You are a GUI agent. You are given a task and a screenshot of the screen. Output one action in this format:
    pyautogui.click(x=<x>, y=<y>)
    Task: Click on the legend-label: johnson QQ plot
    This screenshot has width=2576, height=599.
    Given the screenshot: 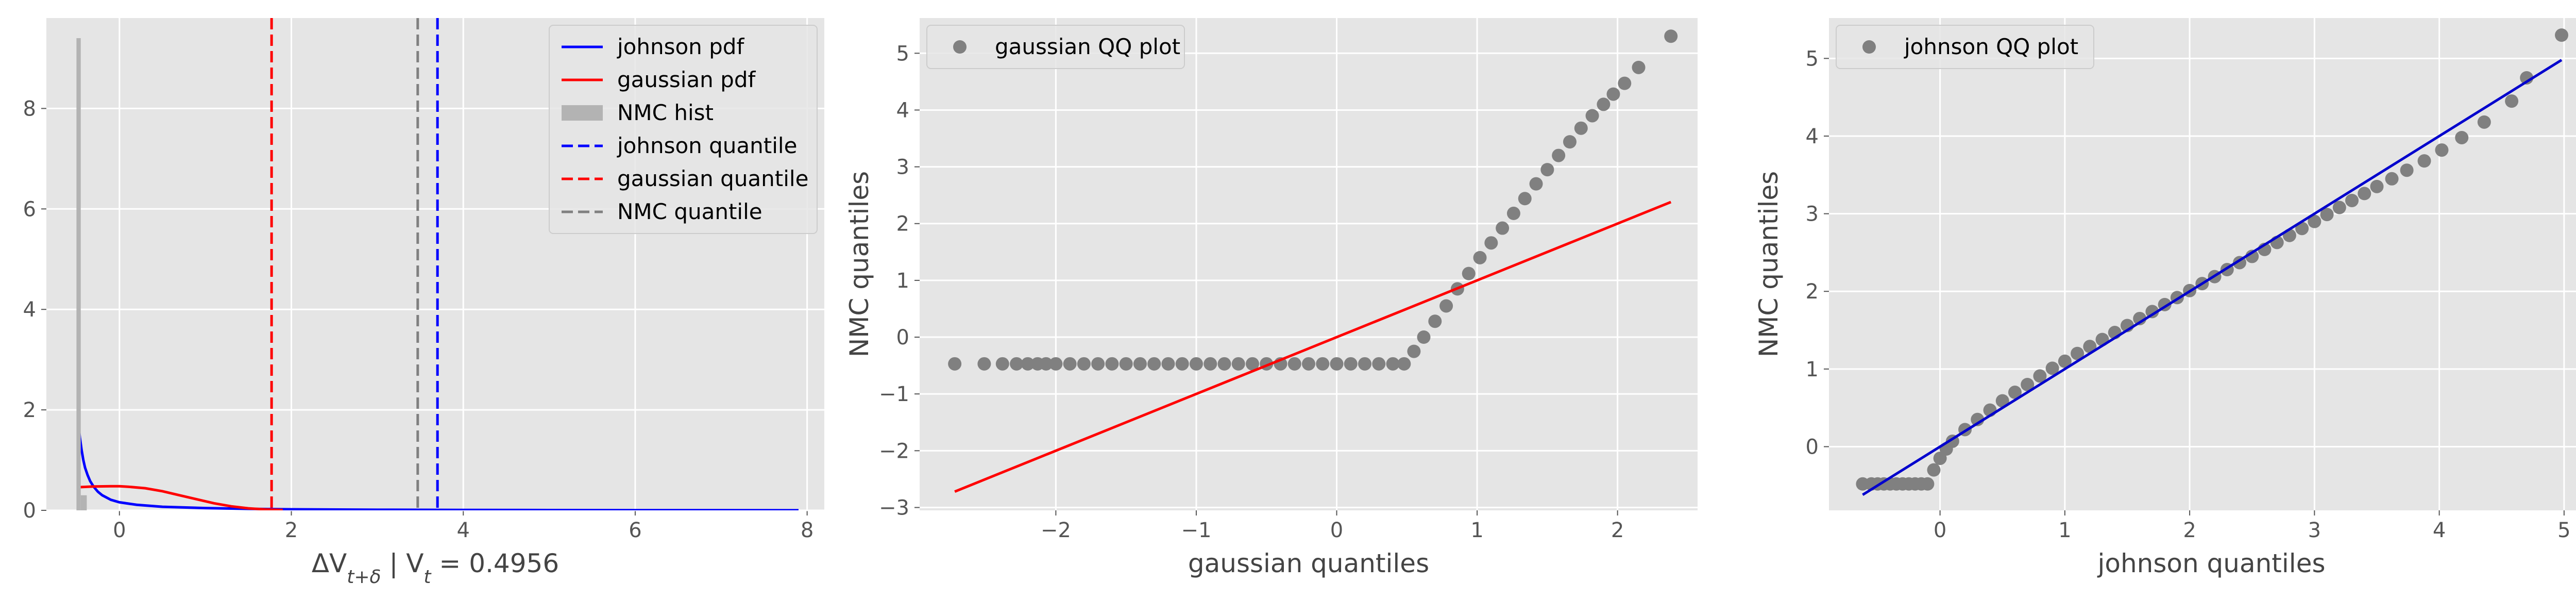 What is the action you would take?
    pyautogui.click(x=1991, y=46)
    